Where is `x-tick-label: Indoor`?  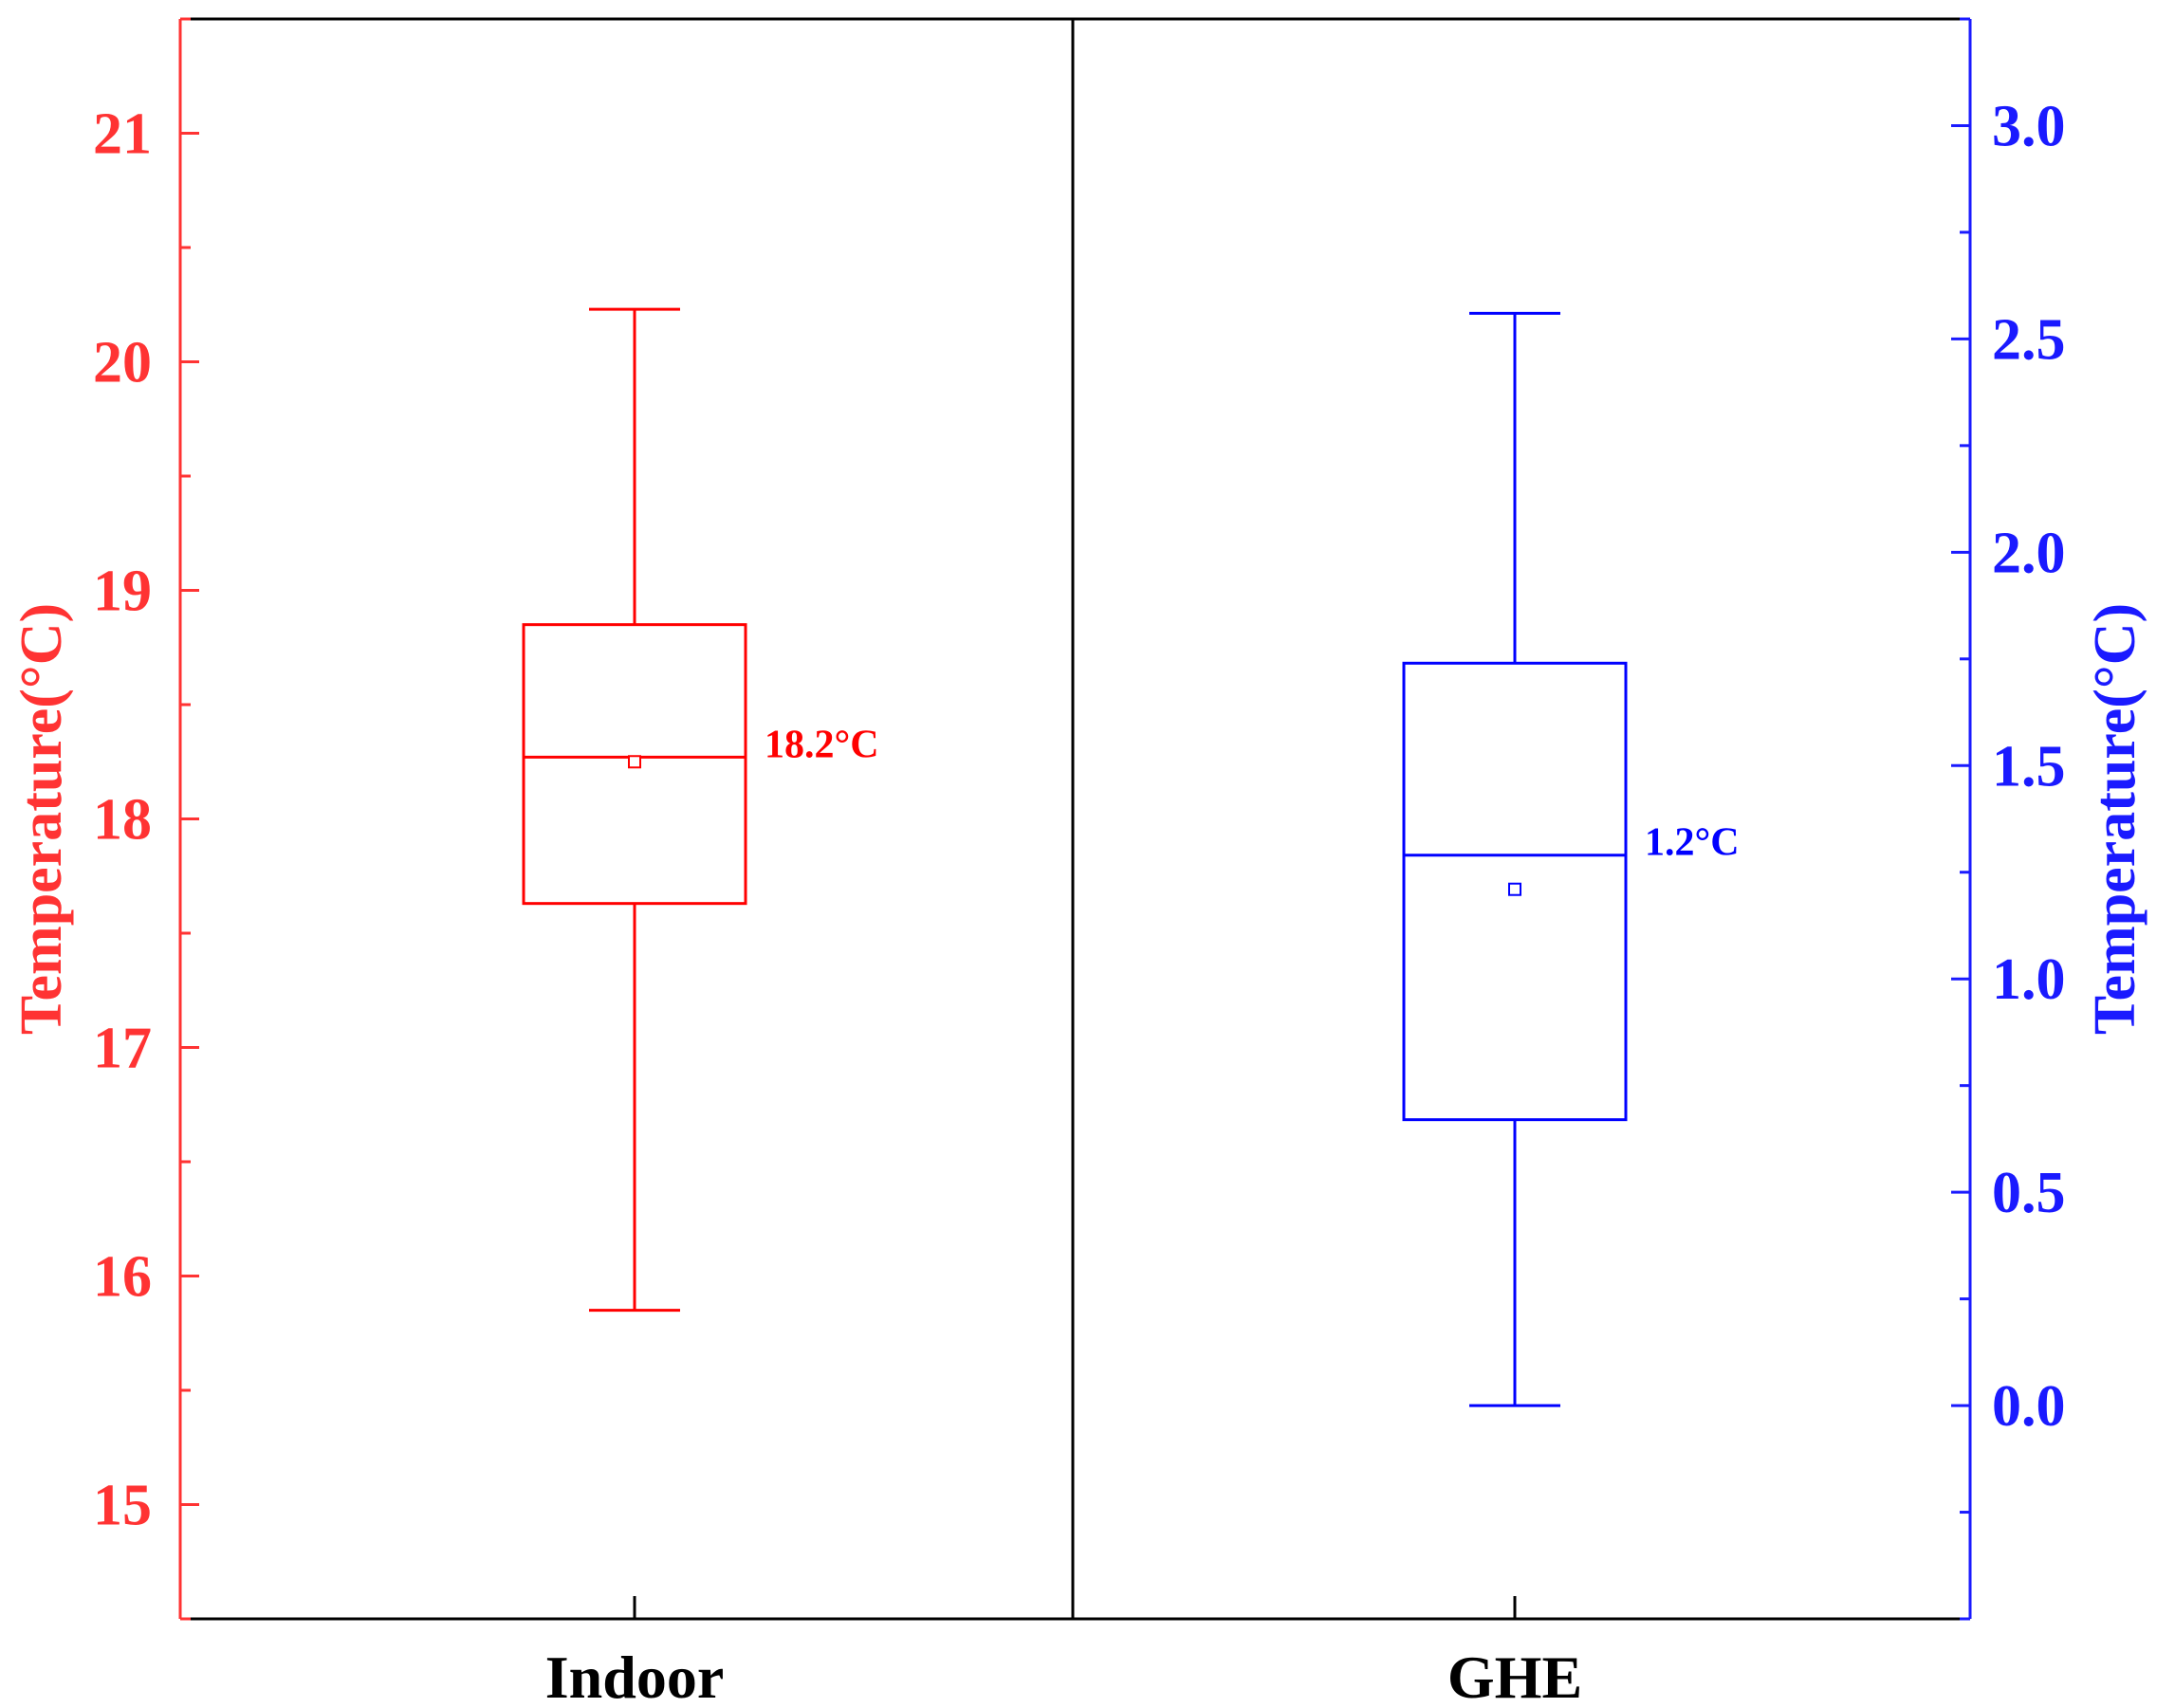
x-tick-label: Indoor is located at coordinates (635, 1676).